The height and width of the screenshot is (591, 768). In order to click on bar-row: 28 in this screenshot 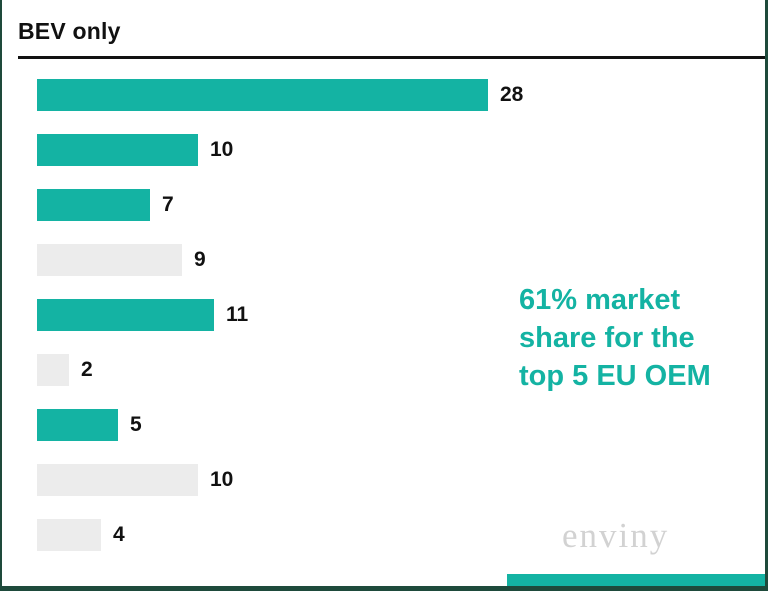, I will do `click(401, 95)`.